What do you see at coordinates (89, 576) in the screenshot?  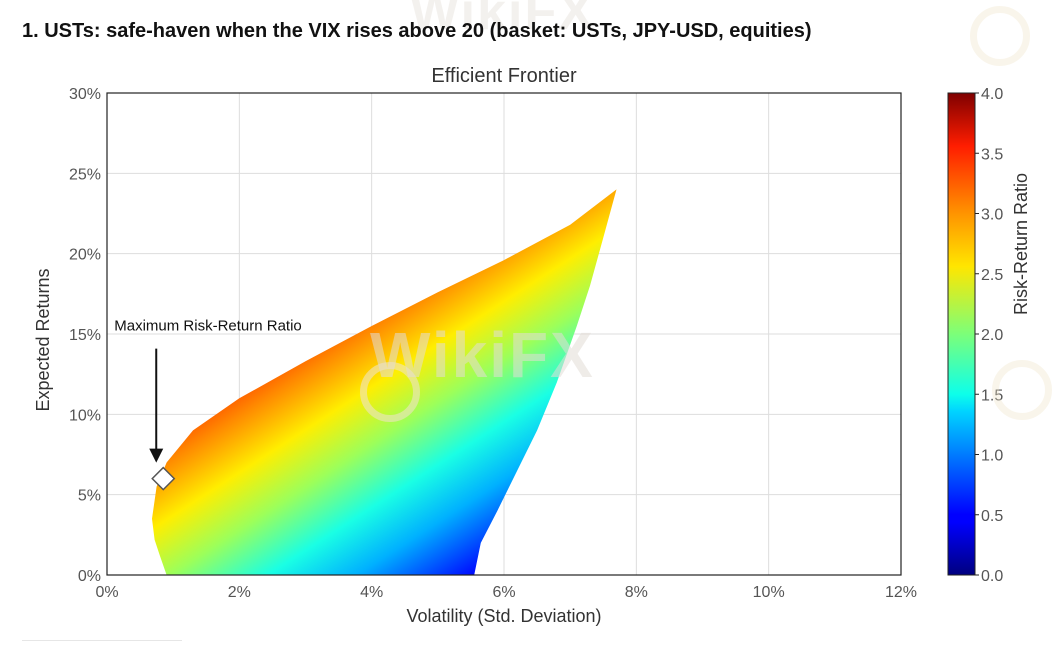 I see `y-tick-label: 0%` at bounding box center [89, 576].